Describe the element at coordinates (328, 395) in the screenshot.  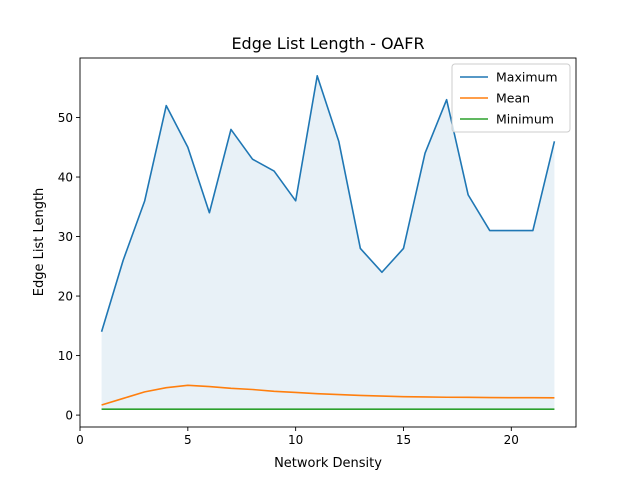
I see `series-line-mean` at that location.